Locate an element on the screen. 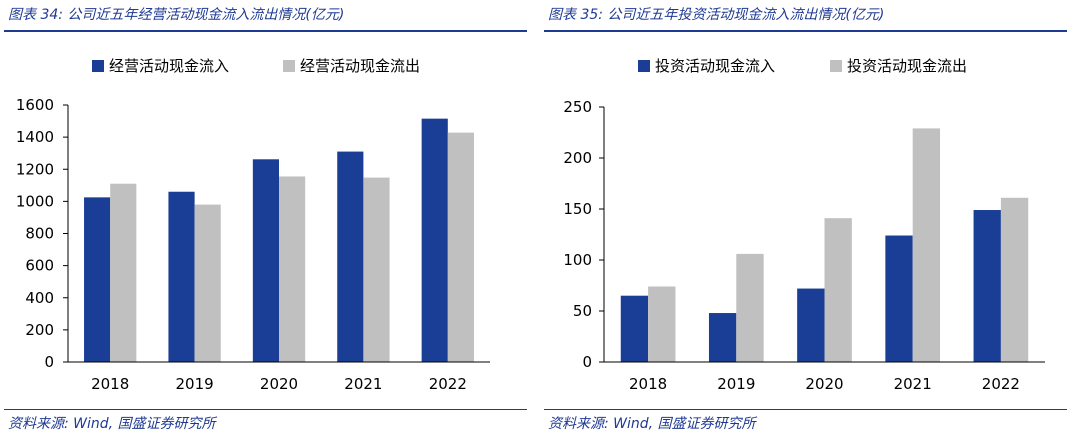 The image size is (1080, 439). legend-label: 投资活动现金流入 is located at coordinates (715, 66).